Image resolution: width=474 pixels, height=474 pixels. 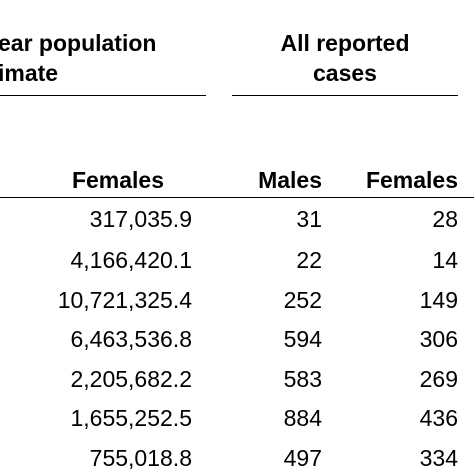 What do you see at coordinates (140, 219) in the screenshot?
I see `cell-females-population: 317,035.9` at bounding box center [140, 219].